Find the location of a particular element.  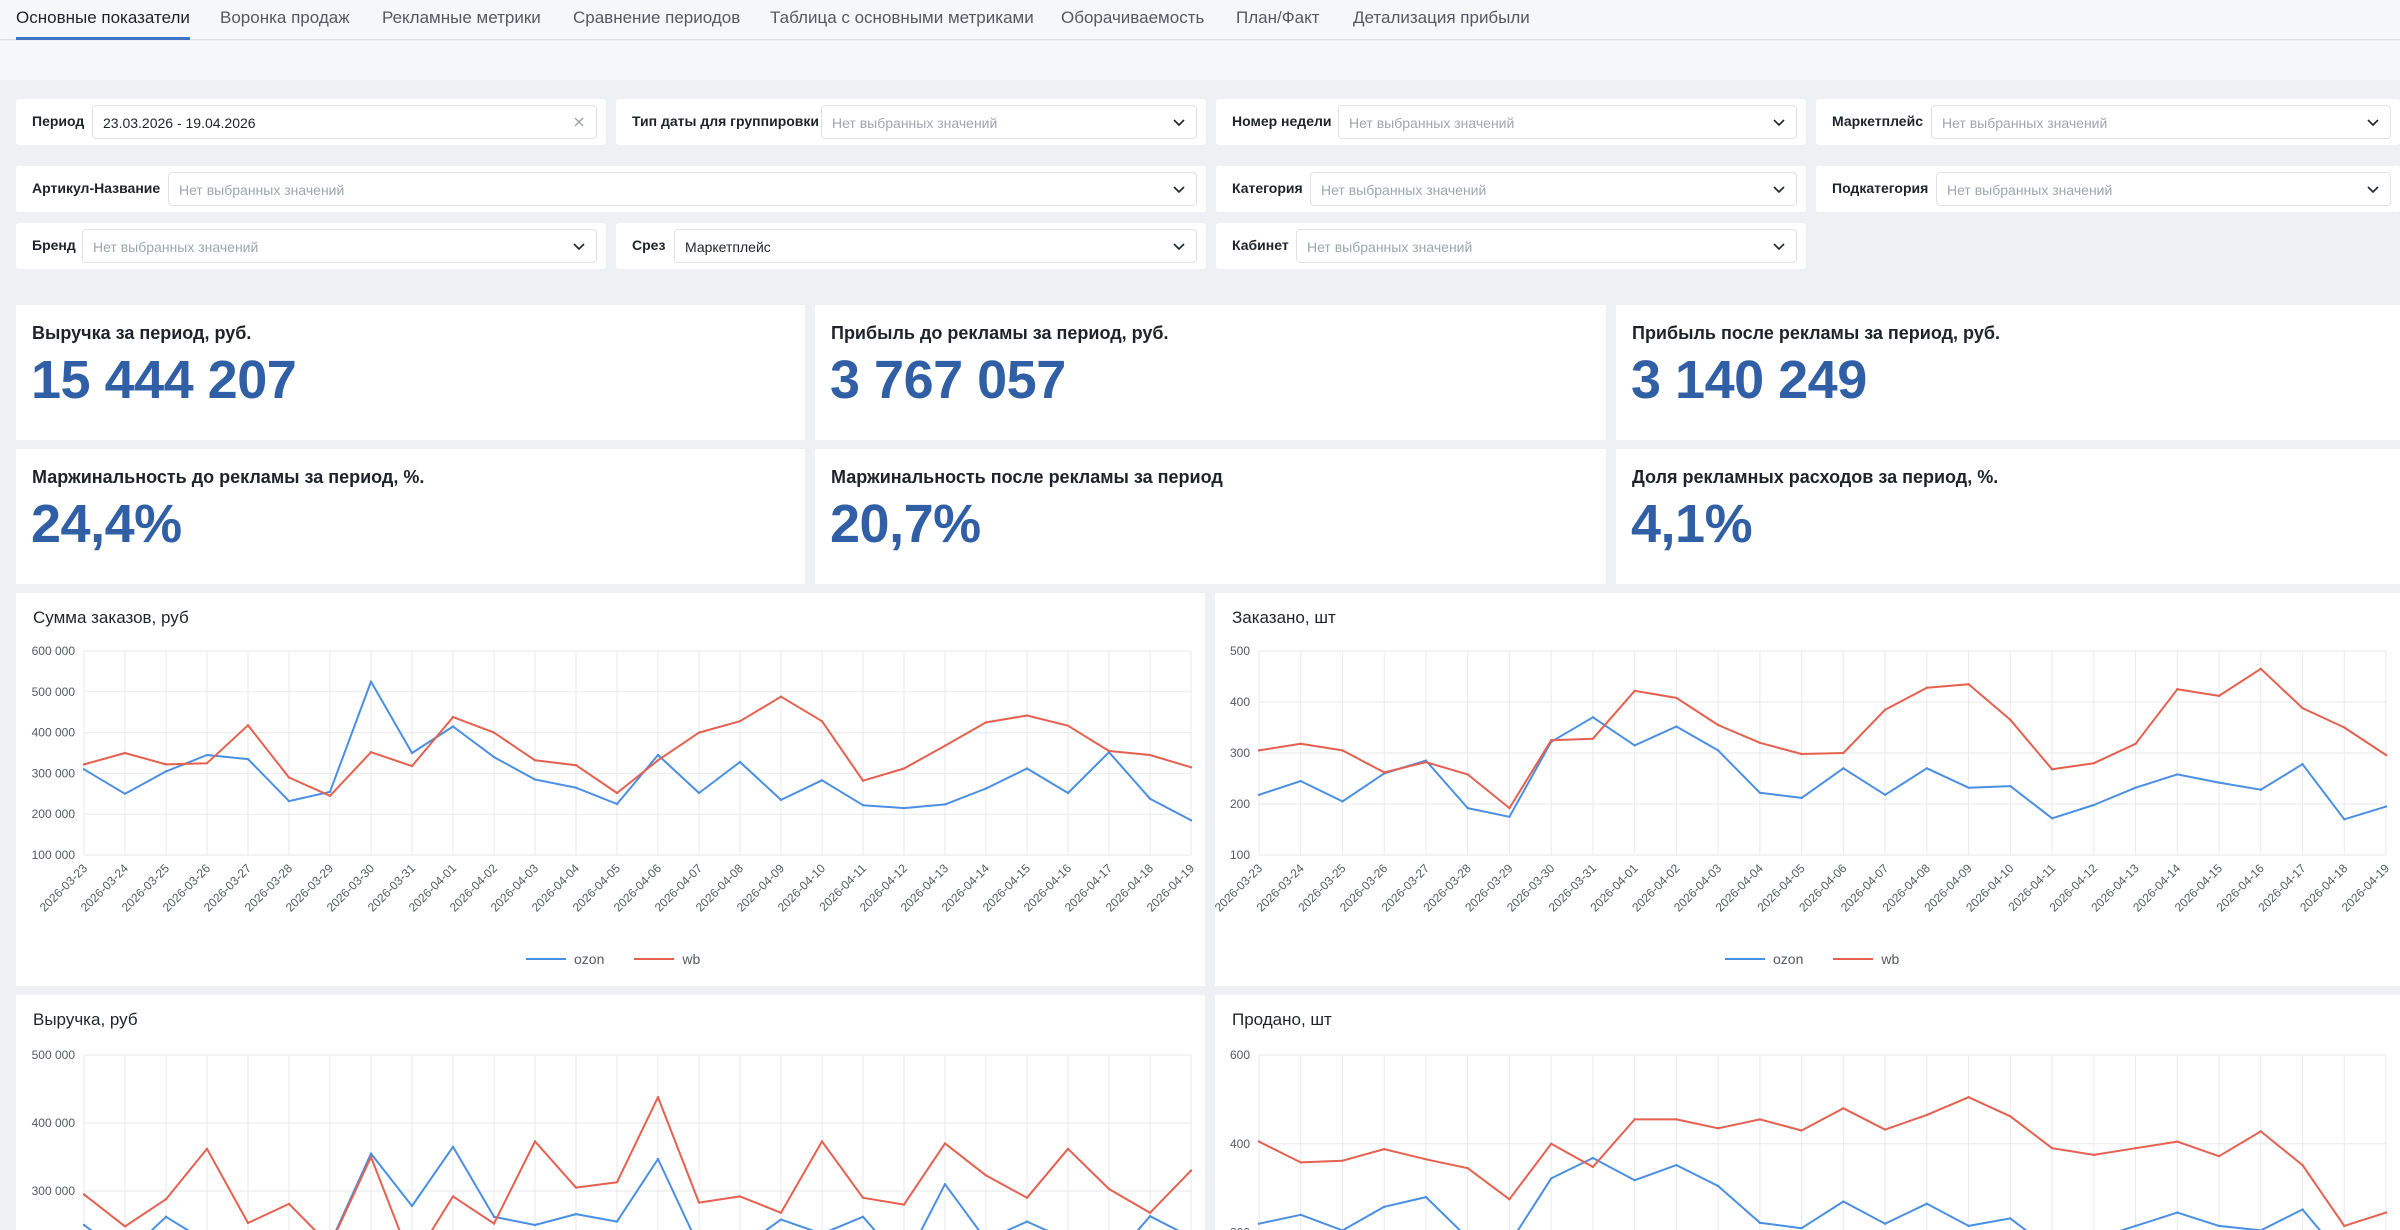

tab-plan-fact: План/Факт is located at coordinates (1278, 17).